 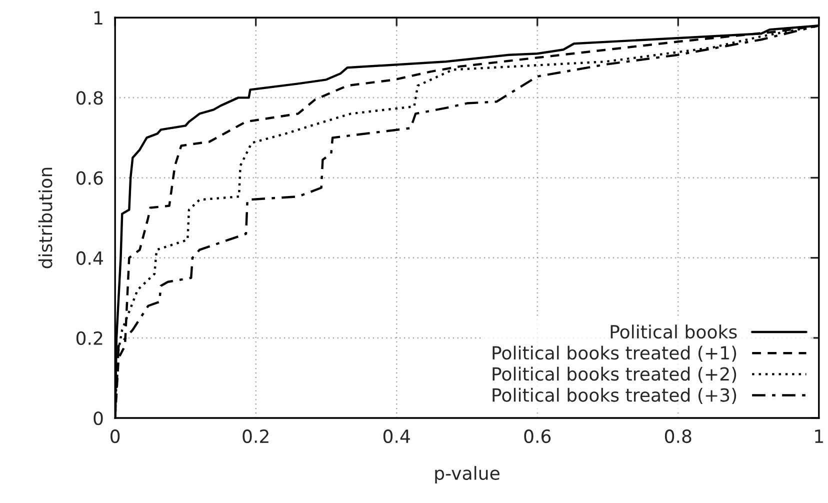 I want to click on legend-label: Political books treated (+2), so click(x=614, y=374).